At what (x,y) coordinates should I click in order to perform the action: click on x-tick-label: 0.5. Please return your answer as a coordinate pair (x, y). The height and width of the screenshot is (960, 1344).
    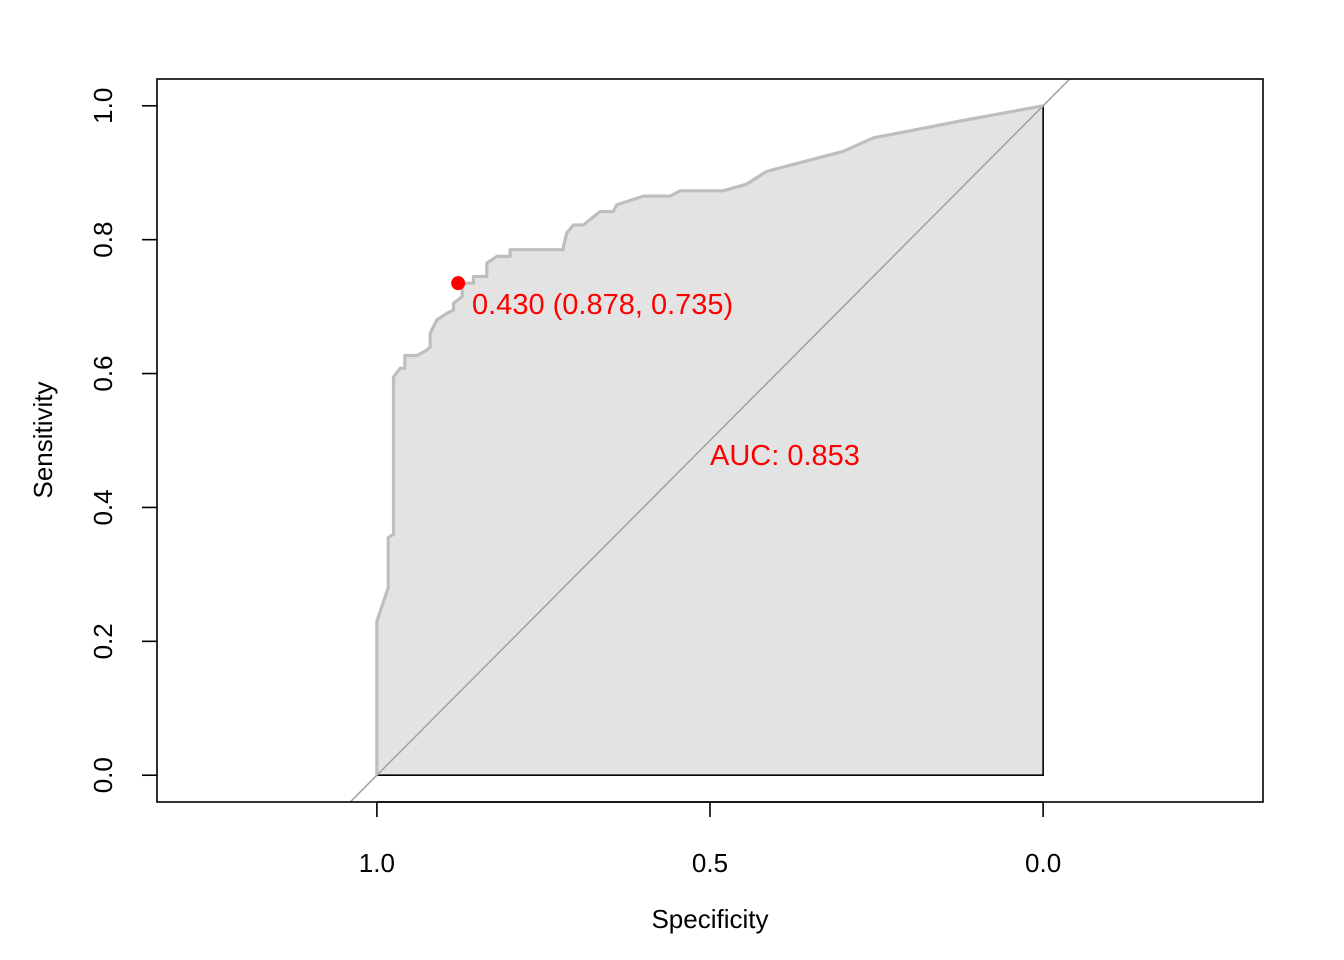
    Looking at the image, I should click on (710, 863).